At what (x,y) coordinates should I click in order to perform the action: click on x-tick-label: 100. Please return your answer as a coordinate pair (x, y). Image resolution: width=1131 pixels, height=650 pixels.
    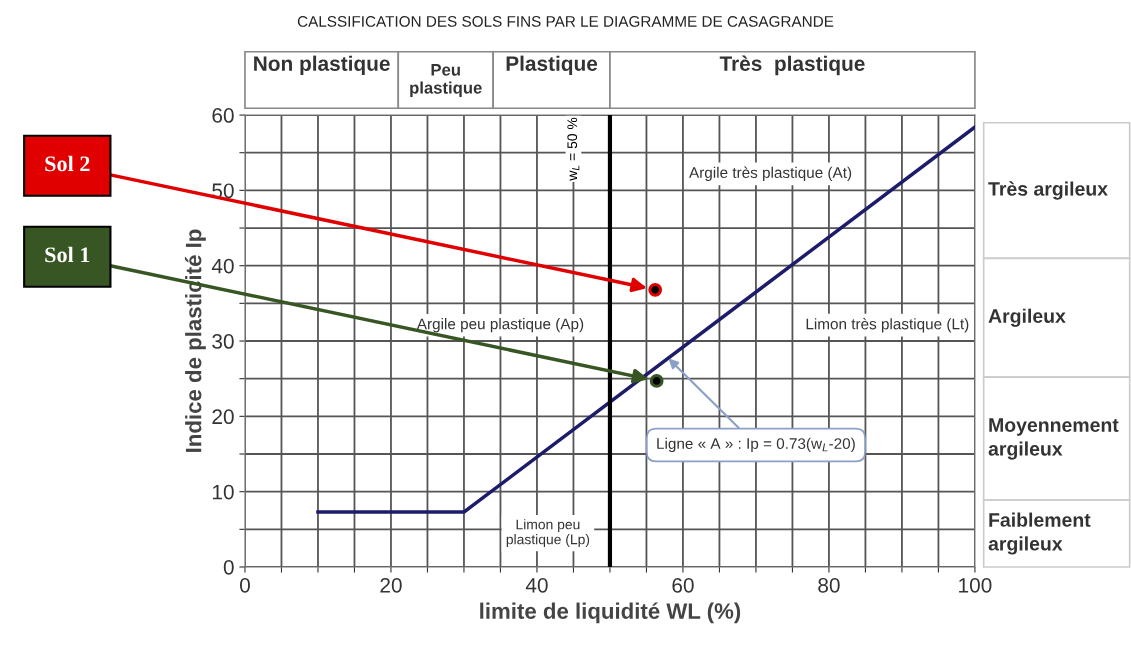
    Looking at the image, I should click on (975, 585).